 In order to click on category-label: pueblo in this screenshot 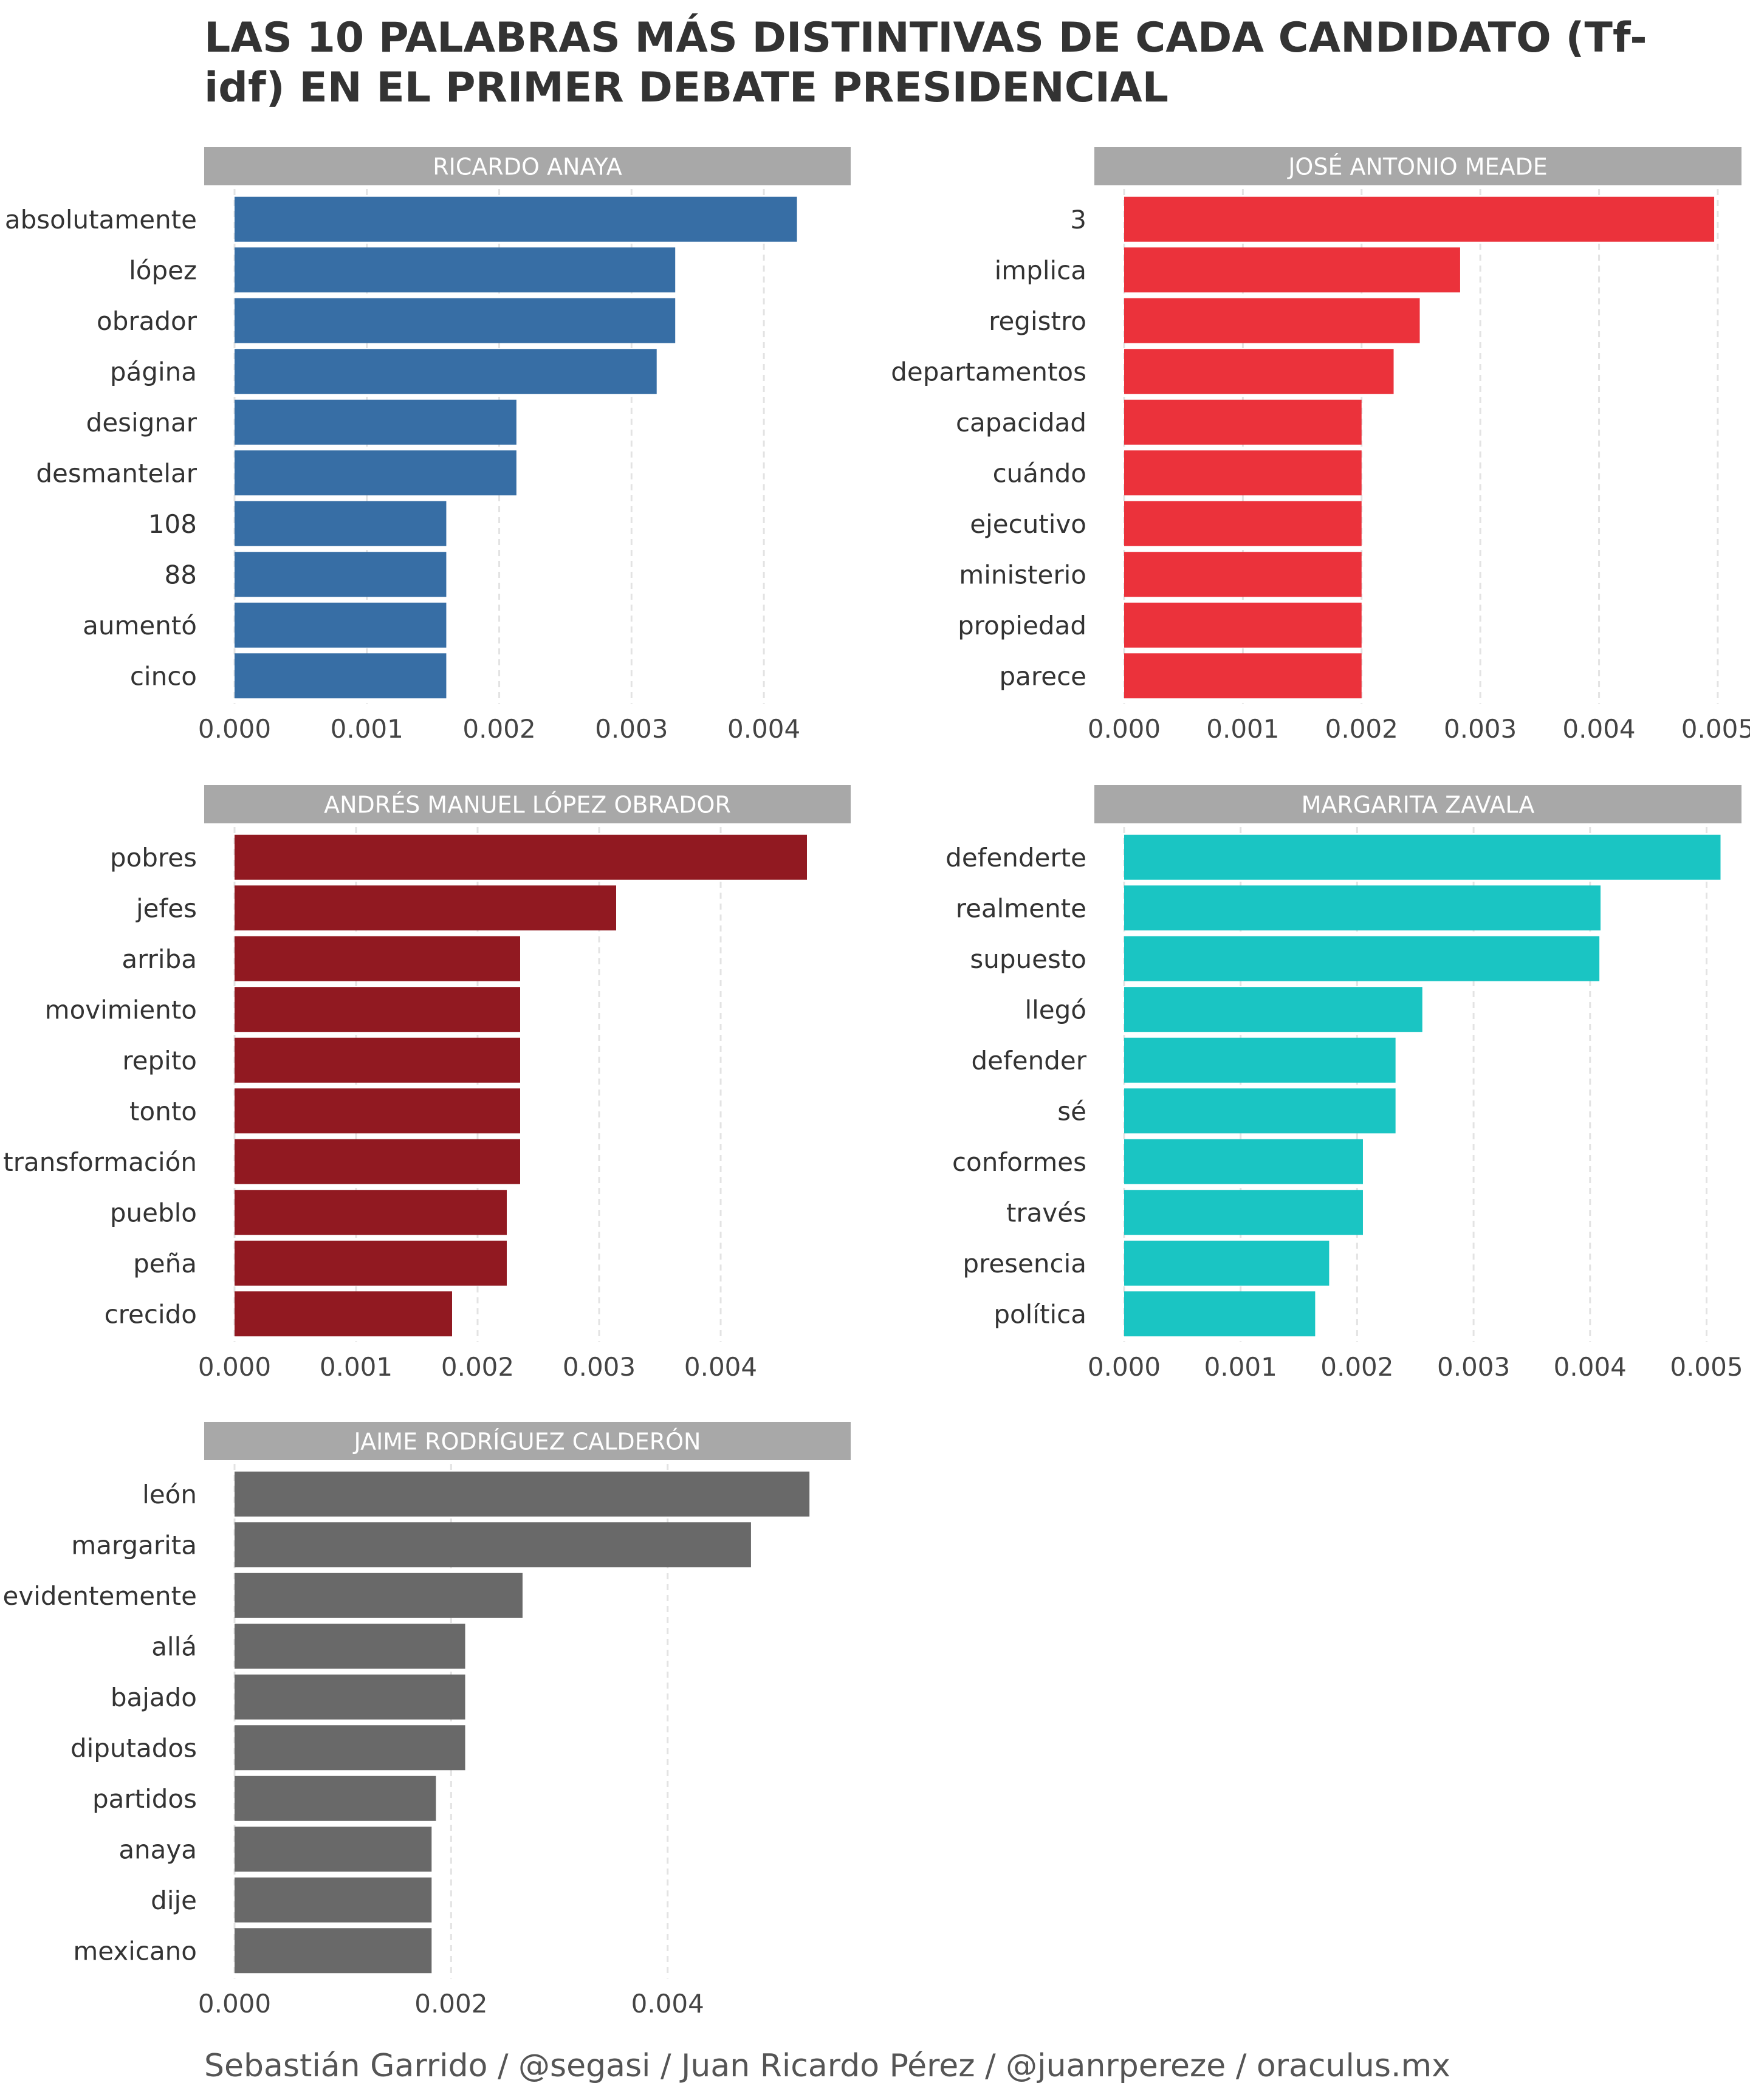, I will do `click(153, 1212)`.